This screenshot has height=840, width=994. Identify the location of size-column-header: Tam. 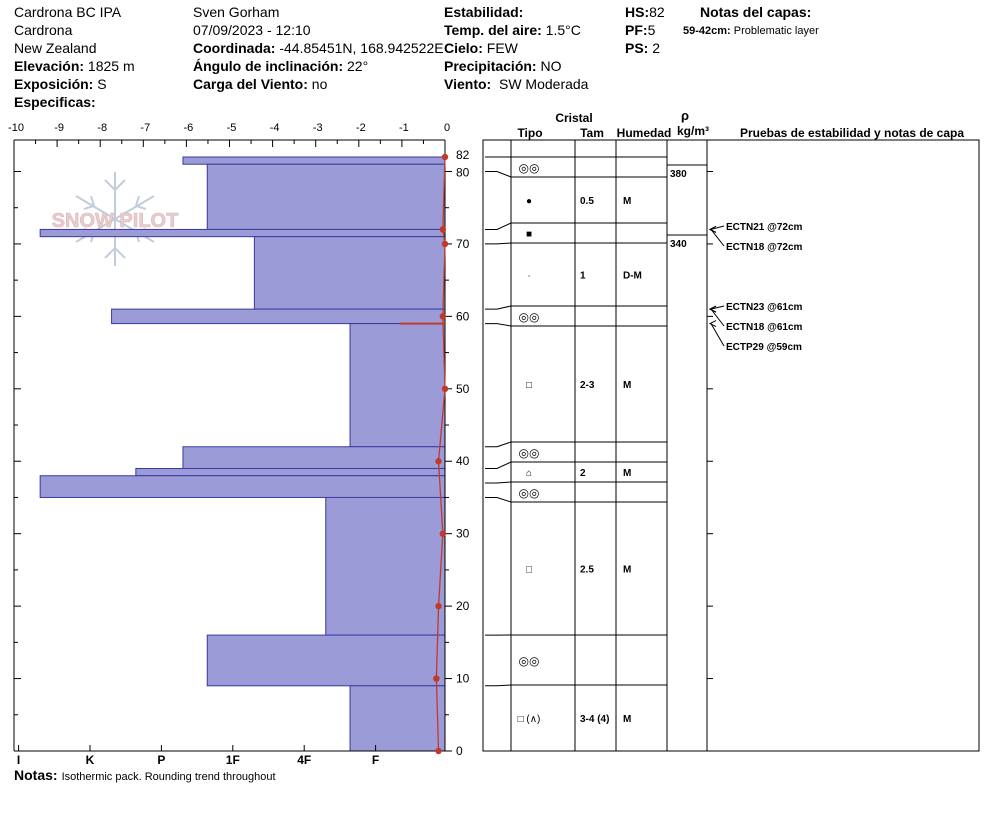
(592, 133).